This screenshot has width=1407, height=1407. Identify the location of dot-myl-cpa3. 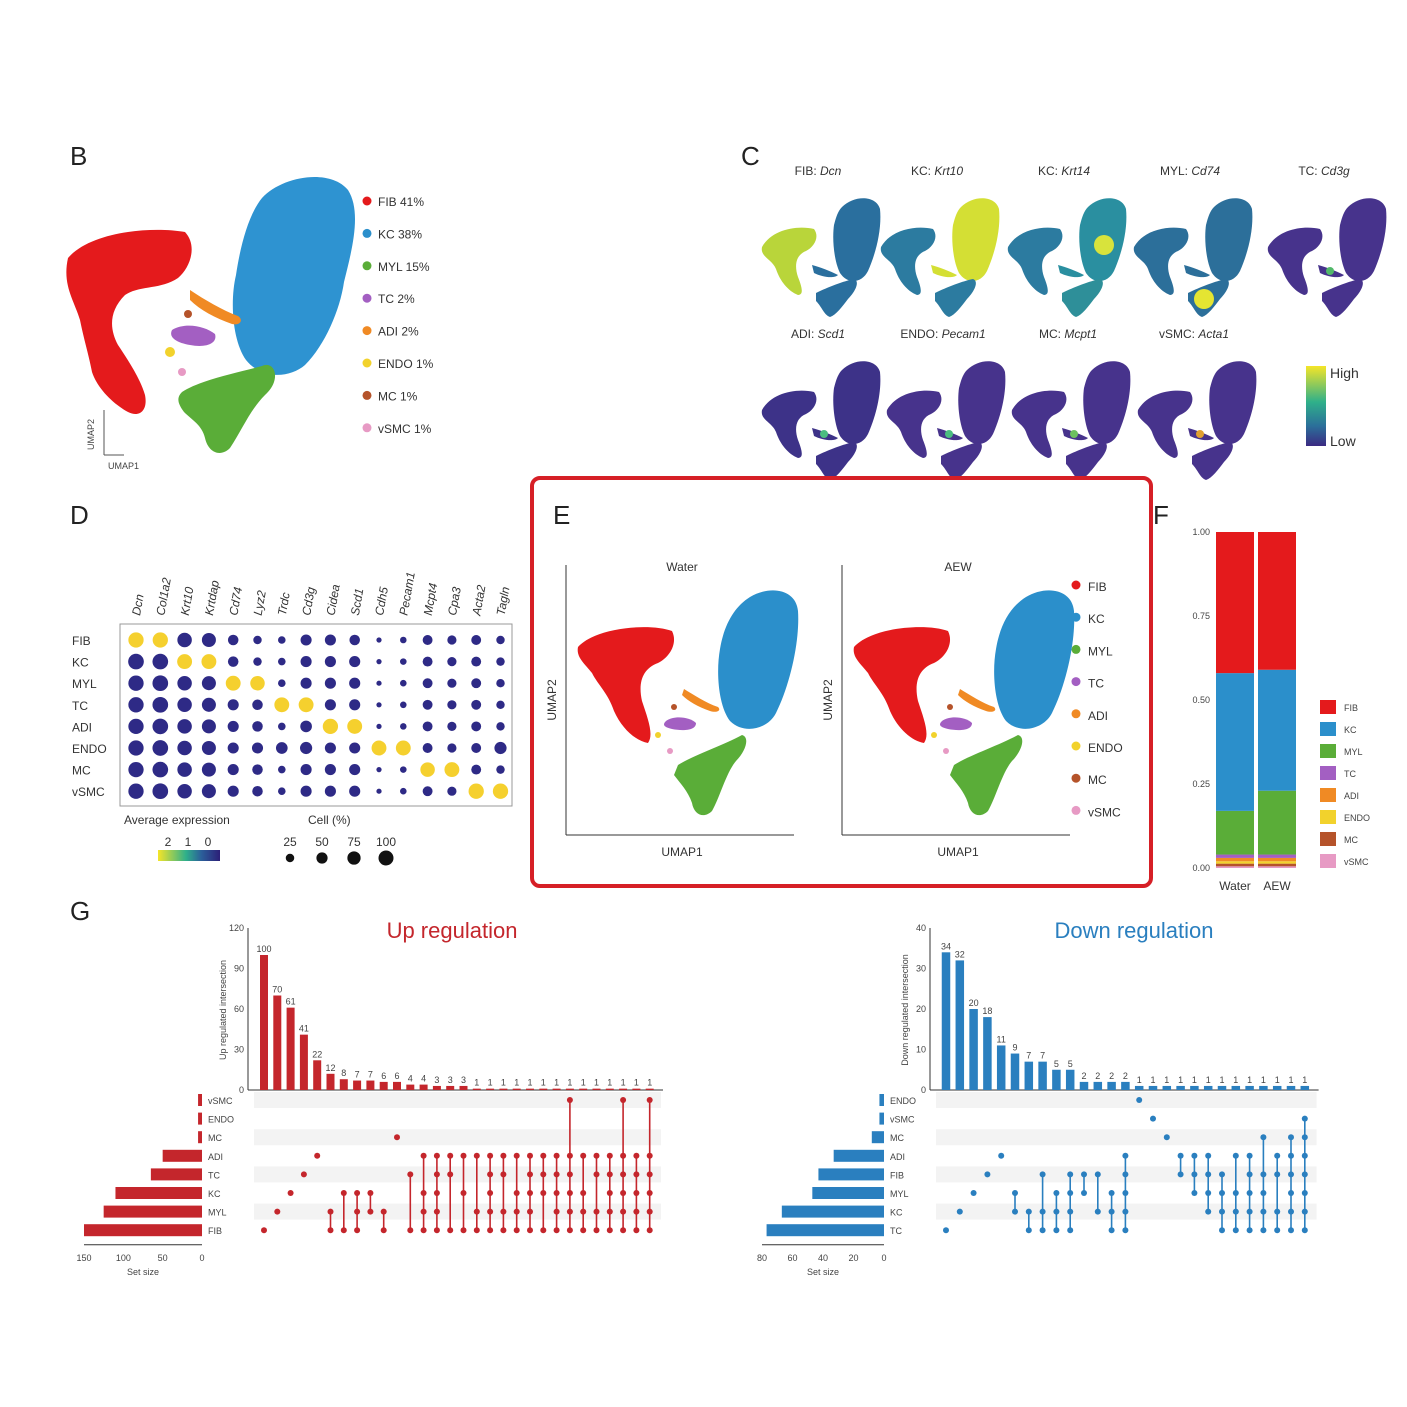
(452, 683).